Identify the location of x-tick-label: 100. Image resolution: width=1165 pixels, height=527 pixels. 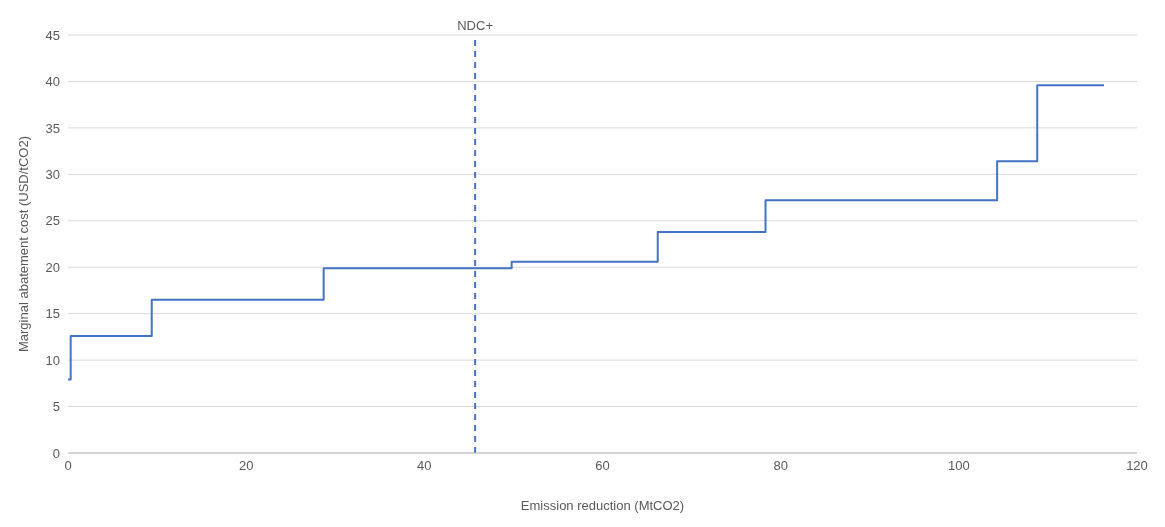
(958, 466).